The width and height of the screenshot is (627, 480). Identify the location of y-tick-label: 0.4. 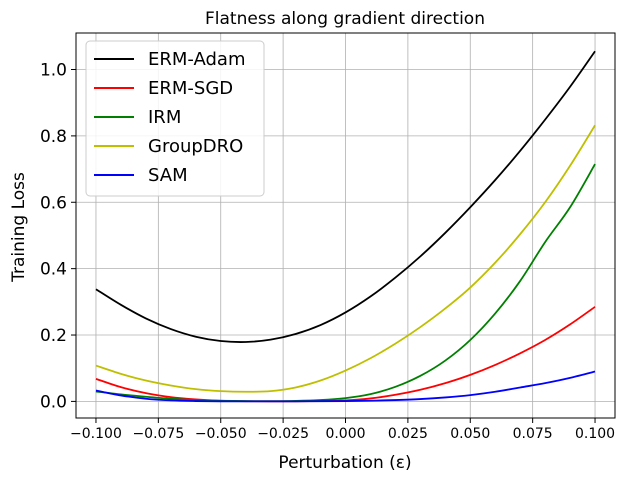
(53, 270).